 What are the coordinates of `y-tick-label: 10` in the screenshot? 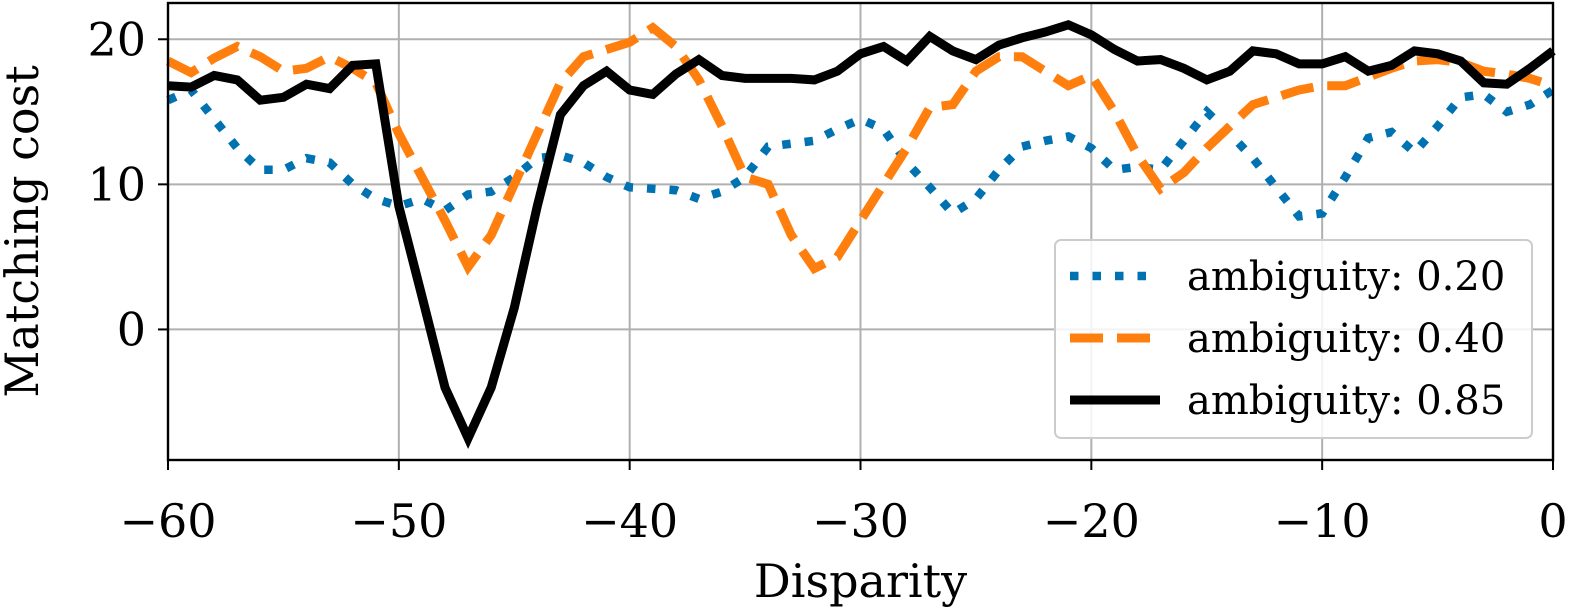 It's located at (116, 184).